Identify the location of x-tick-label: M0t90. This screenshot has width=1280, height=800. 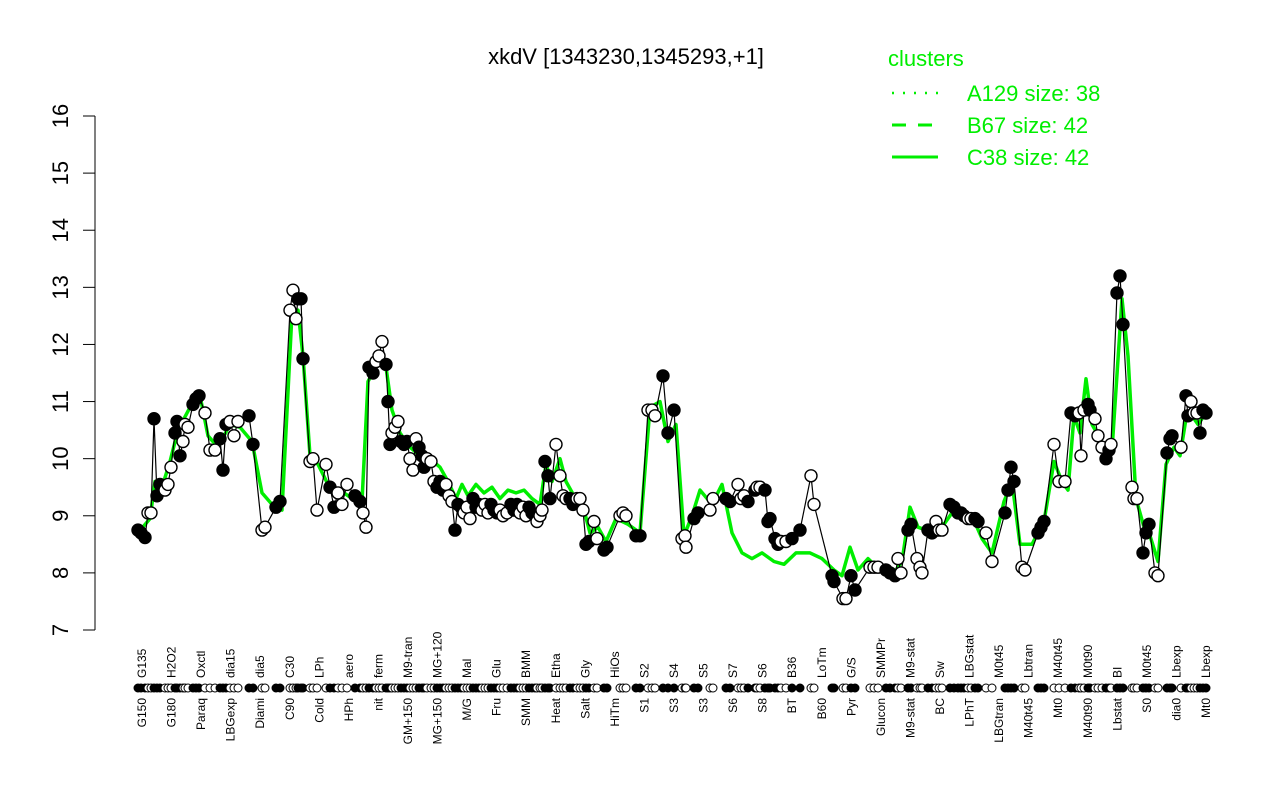
(1088, 661).